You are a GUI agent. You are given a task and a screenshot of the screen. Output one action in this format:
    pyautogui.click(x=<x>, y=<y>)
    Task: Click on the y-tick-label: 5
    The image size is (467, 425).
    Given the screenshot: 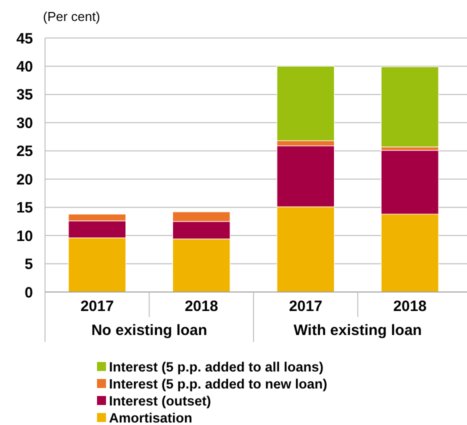 What is the action you would take?
    pyautogui.click(x=28, y=265)
    